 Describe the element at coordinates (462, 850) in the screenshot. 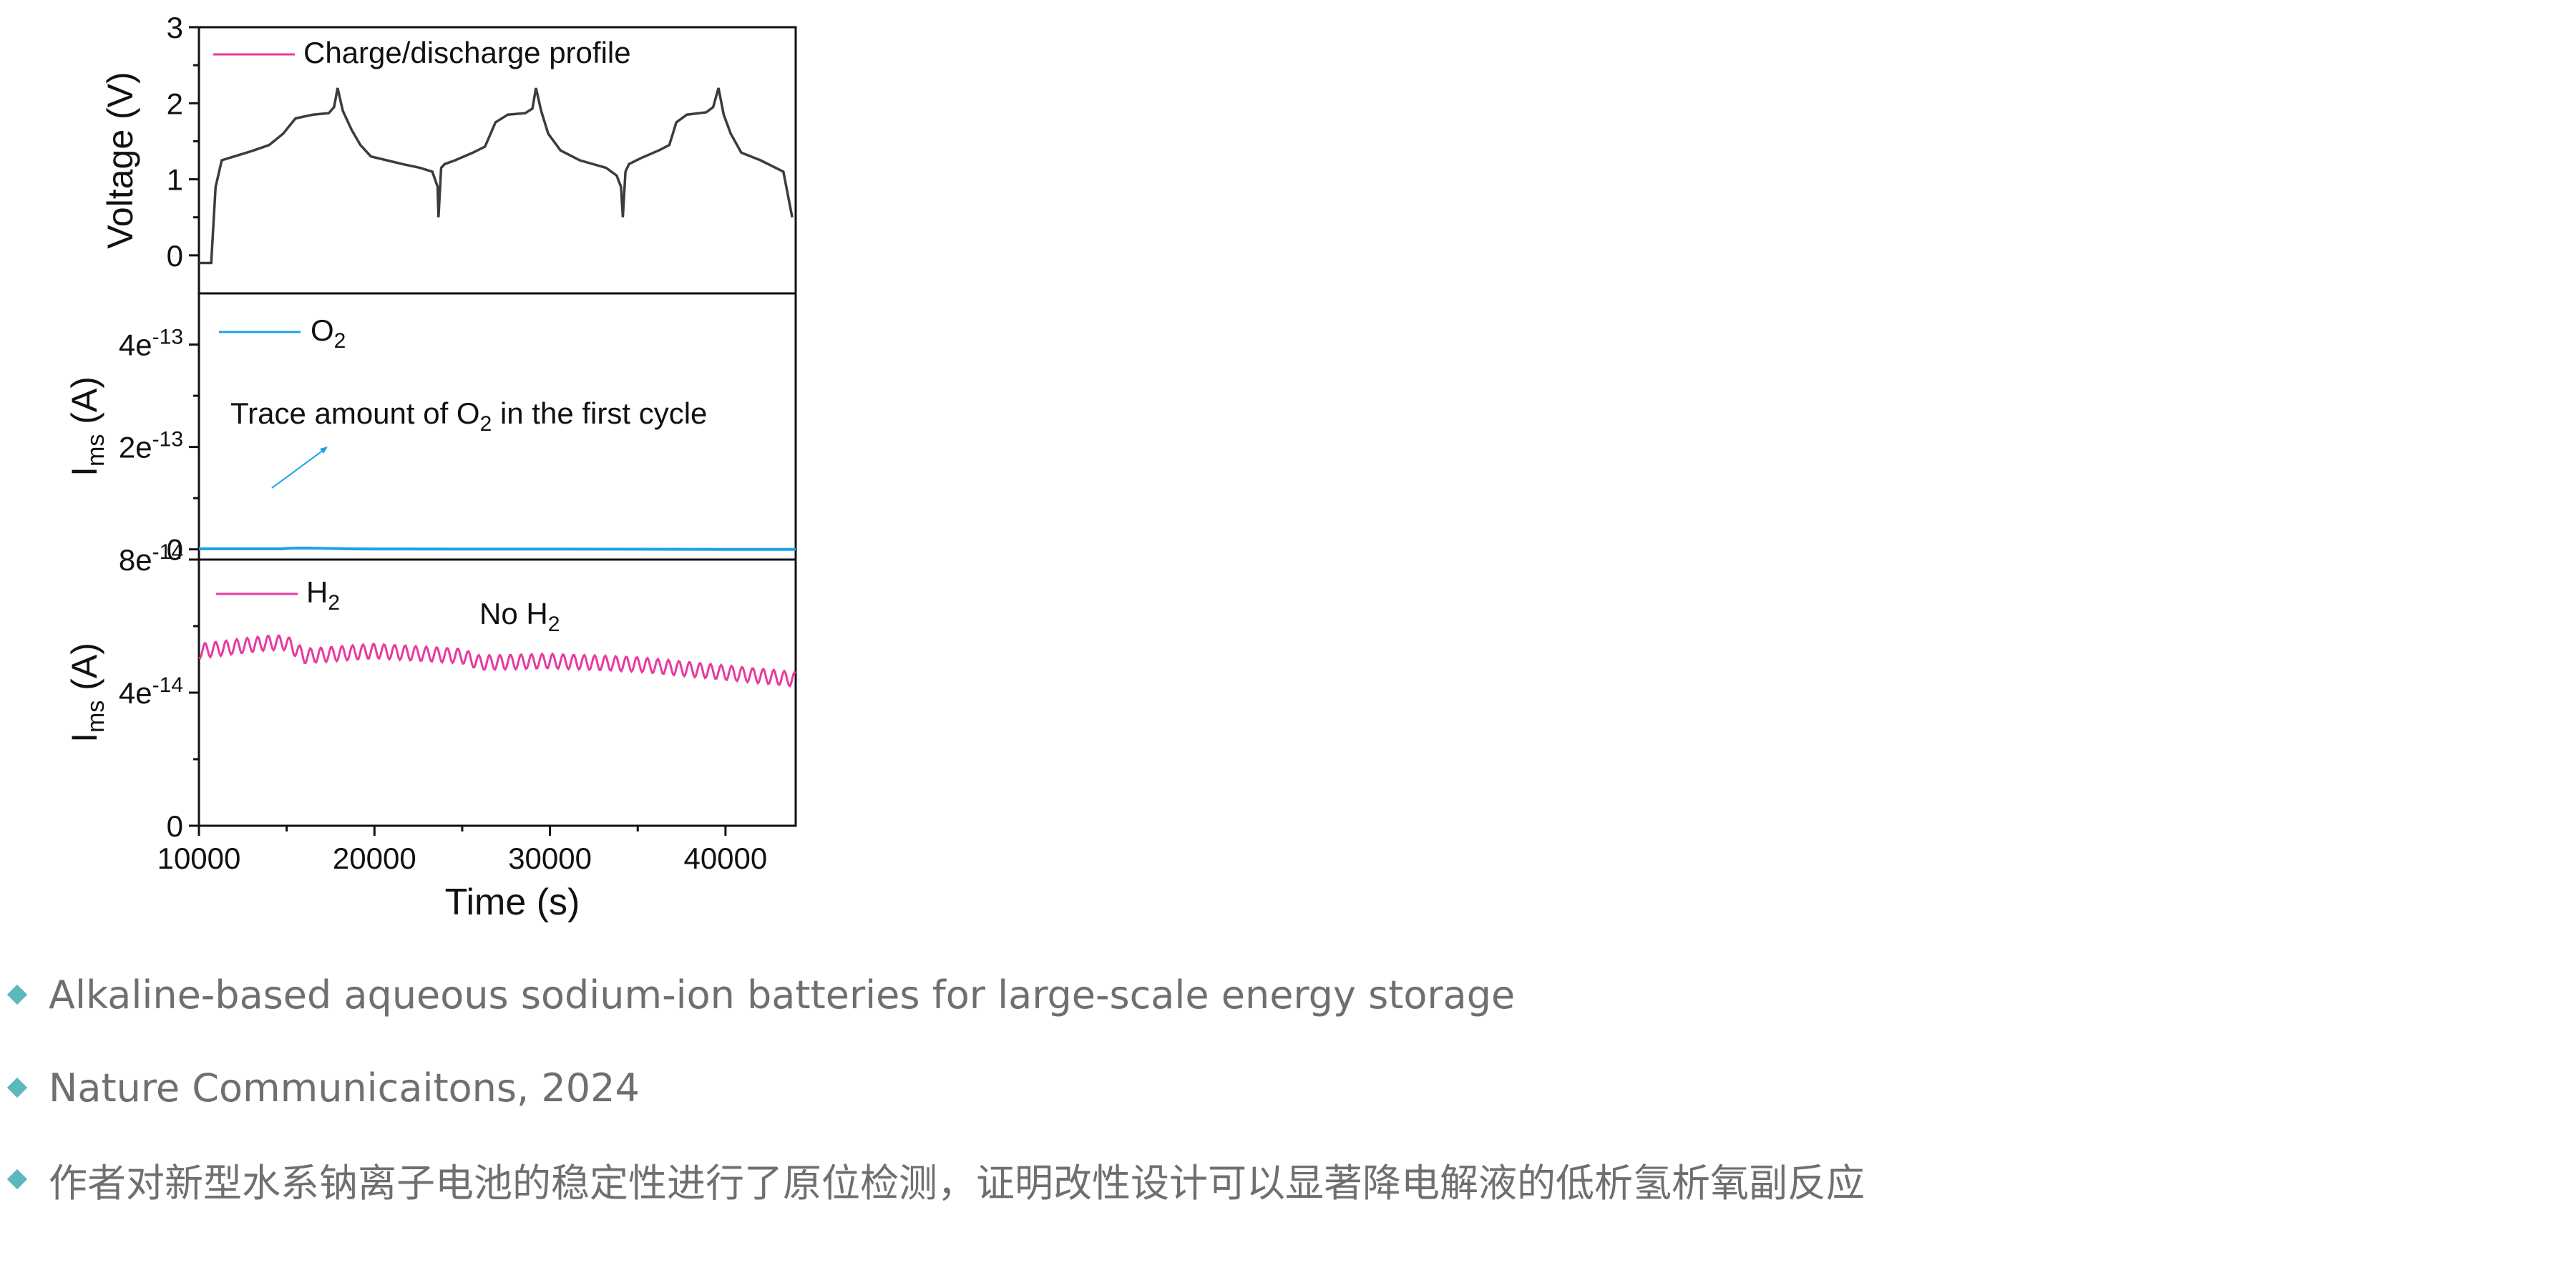

I see `x-axis-ticks: 10000 20000 30000 40000` at that location.